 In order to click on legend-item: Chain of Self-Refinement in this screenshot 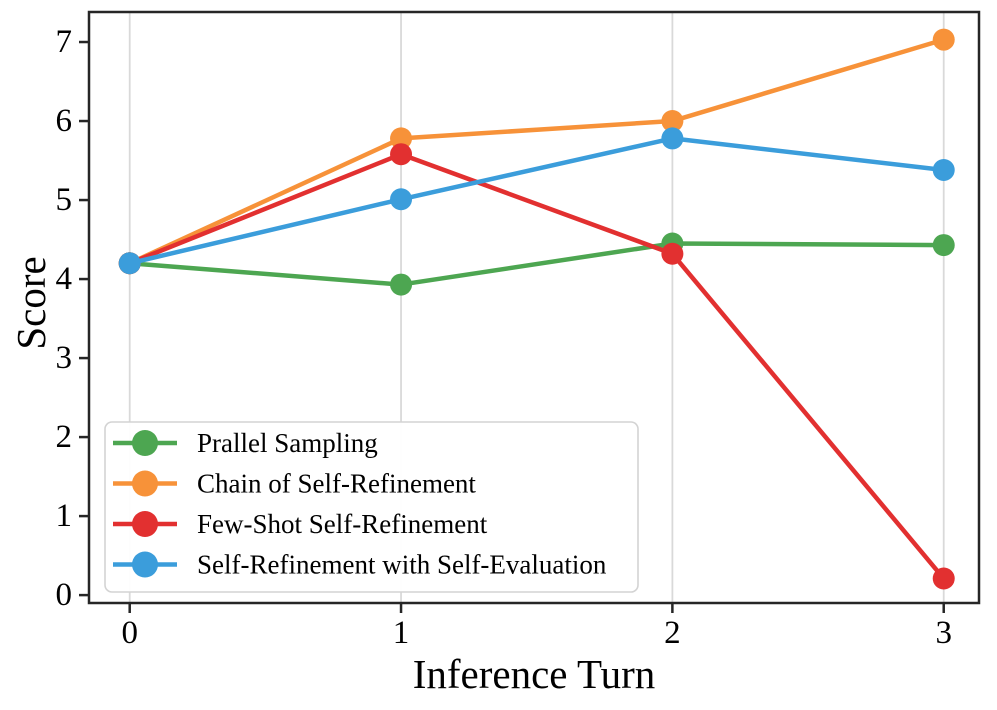, I will do `click(294, 484)`.